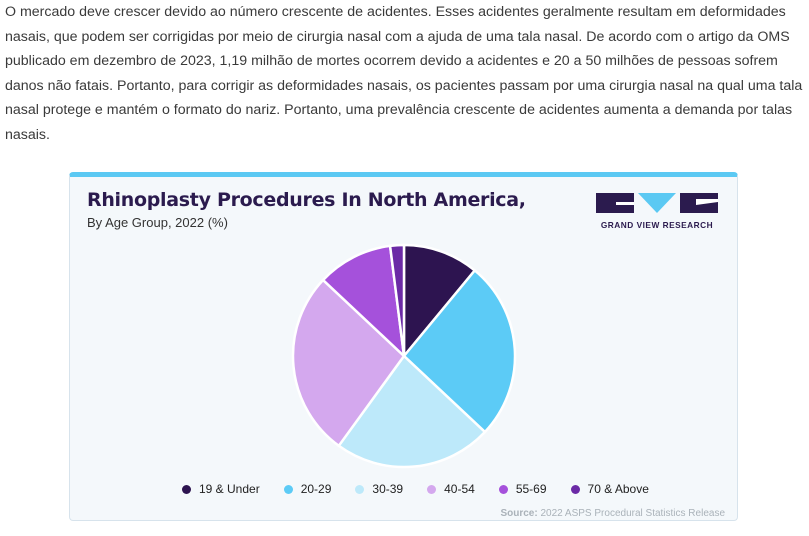 The height and width of the screenshot is (536, 809). I want to click on legend-item: 55-69, so click(522, 489).